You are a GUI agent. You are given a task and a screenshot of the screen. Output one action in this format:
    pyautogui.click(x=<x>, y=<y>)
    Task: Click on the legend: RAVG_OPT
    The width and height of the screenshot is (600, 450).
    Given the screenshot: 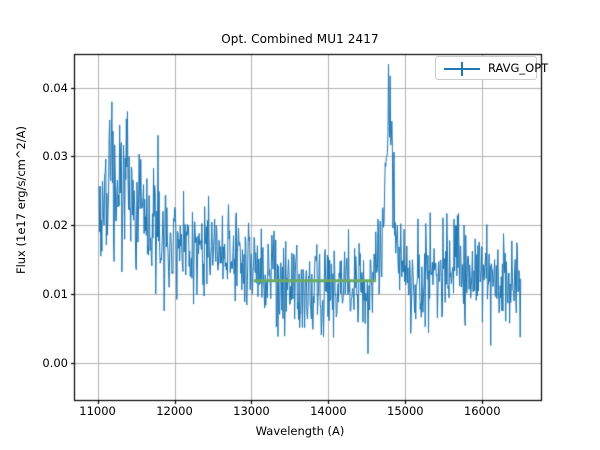 What is the action you would take?
    pyautogui.click(x=491, y=68)
    